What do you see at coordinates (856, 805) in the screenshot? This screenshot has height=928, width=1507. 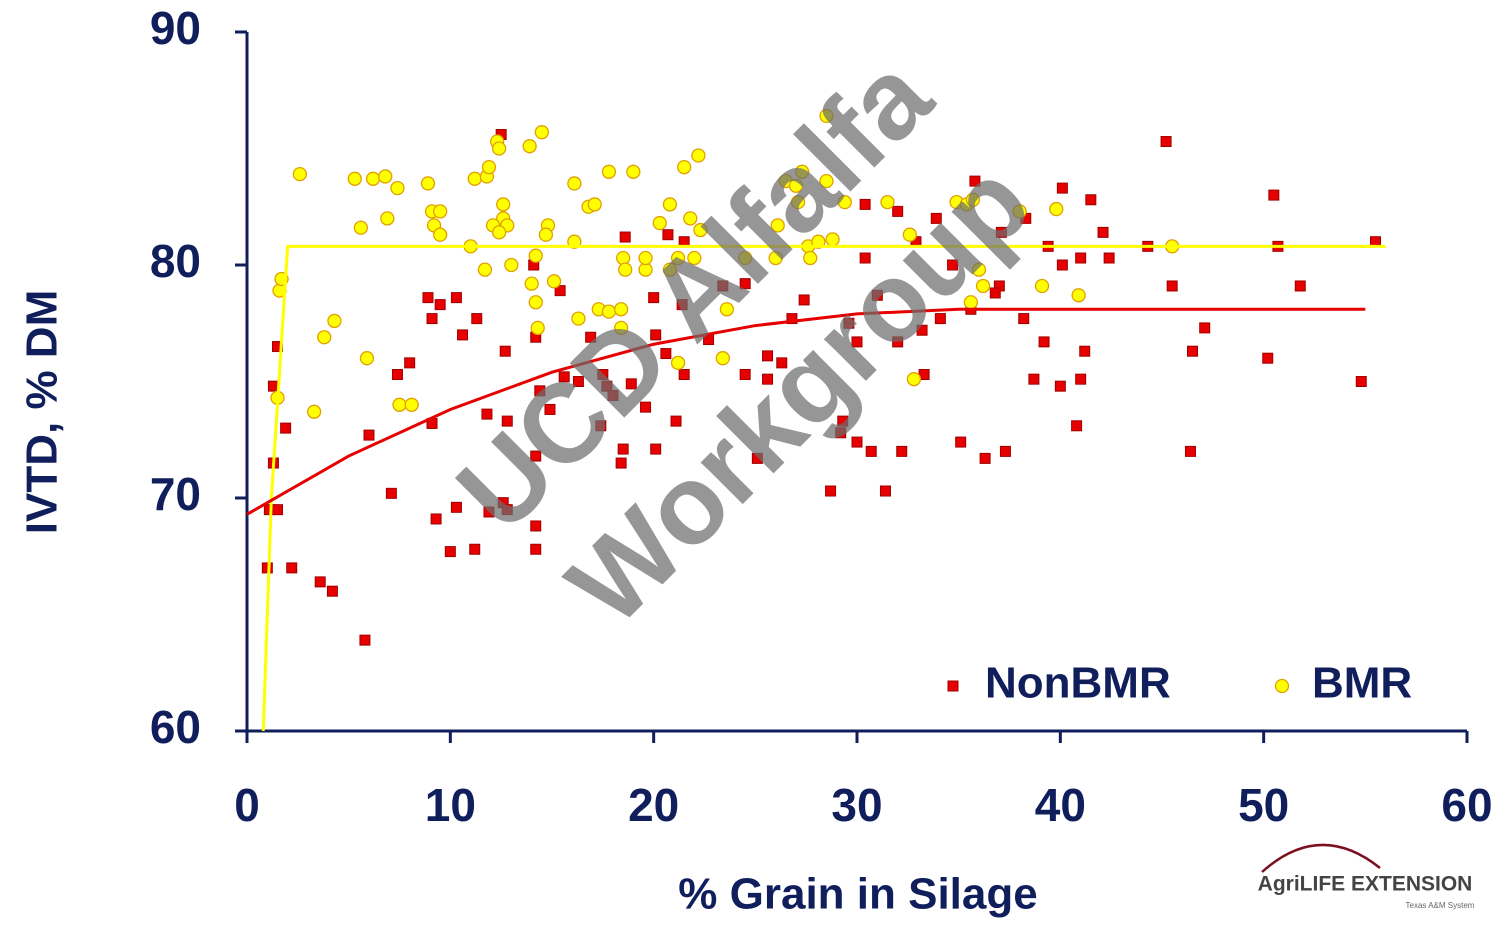 I see `x-tick-label: 30` at bounding box center [856, 805].